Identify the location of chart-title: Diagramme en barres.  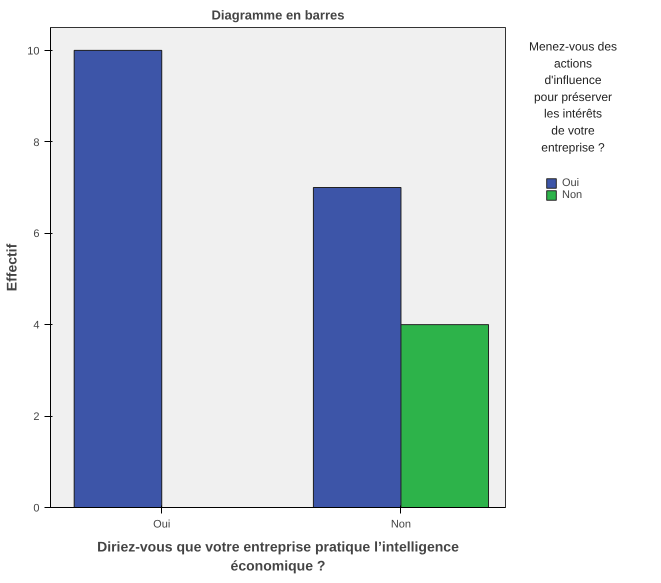
(278, 15).